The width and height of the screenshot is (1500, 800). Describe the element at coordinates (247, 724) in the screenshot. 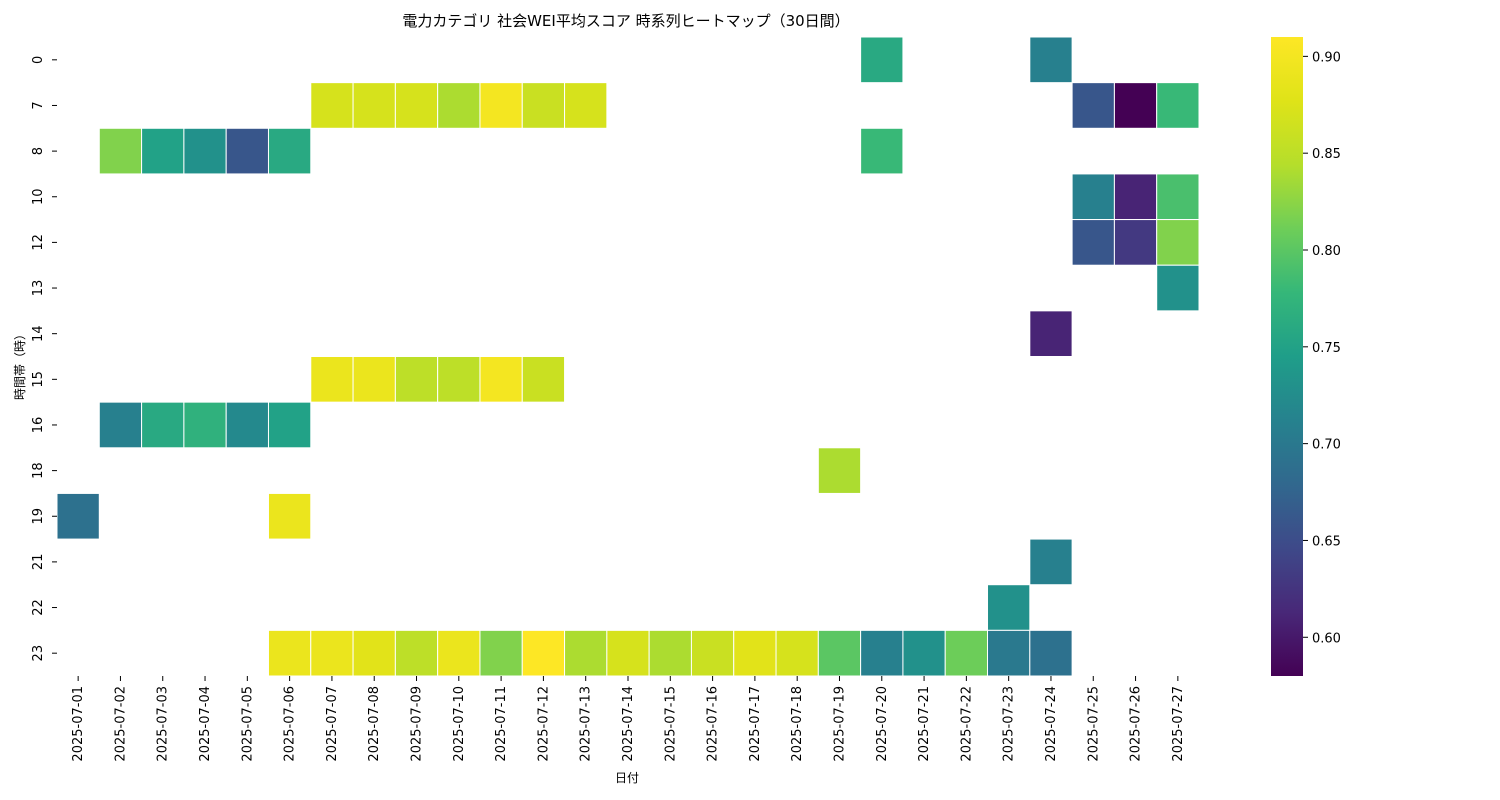

I see `x-tick-label: 2025-07-05` at that location.